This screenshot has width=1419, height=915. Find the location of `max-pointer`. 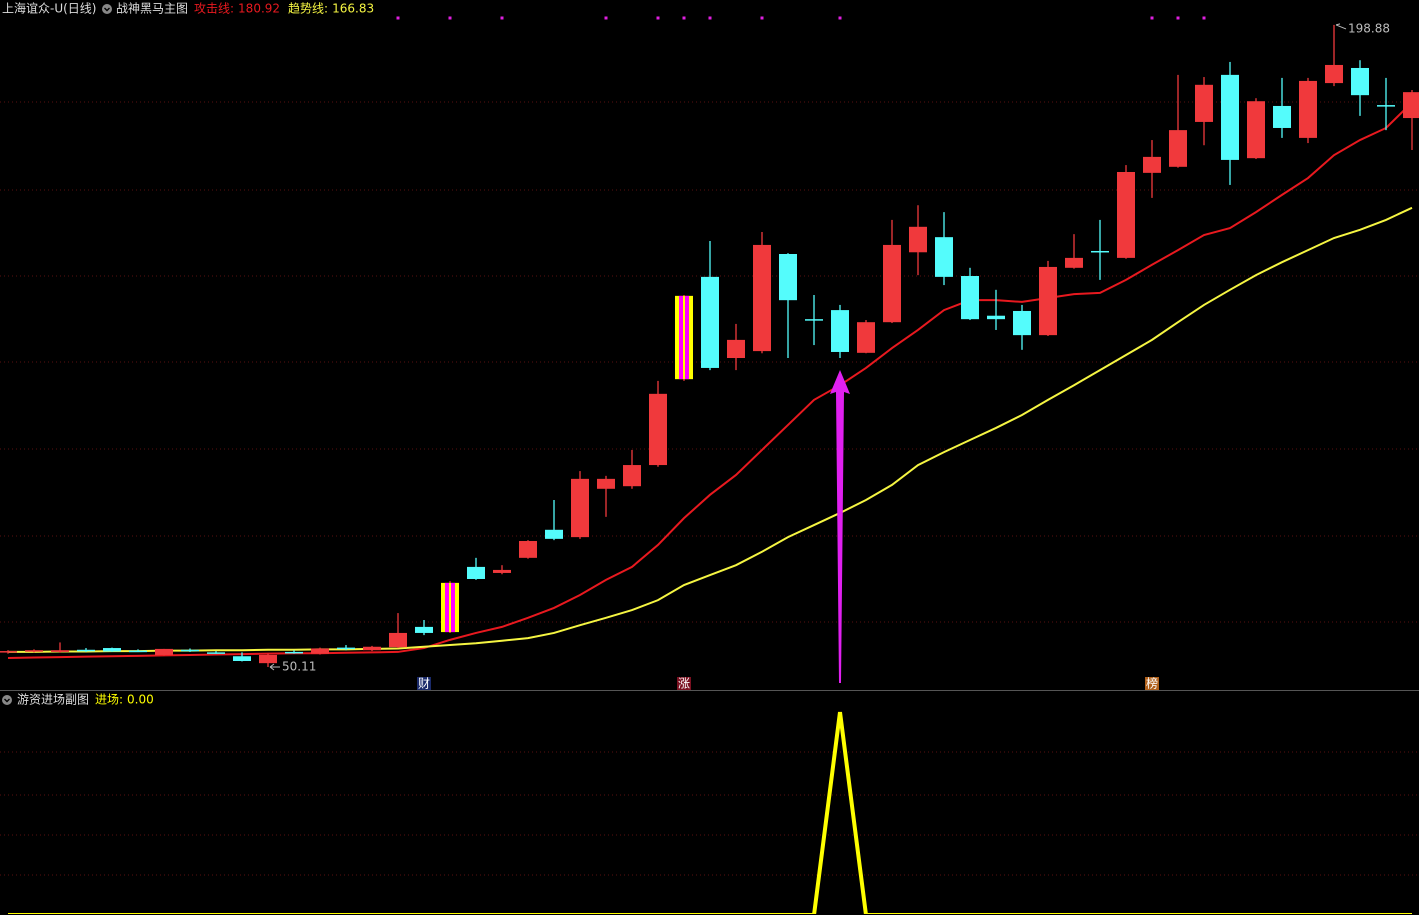

max-pointer is located at coordinates (1341, 26).